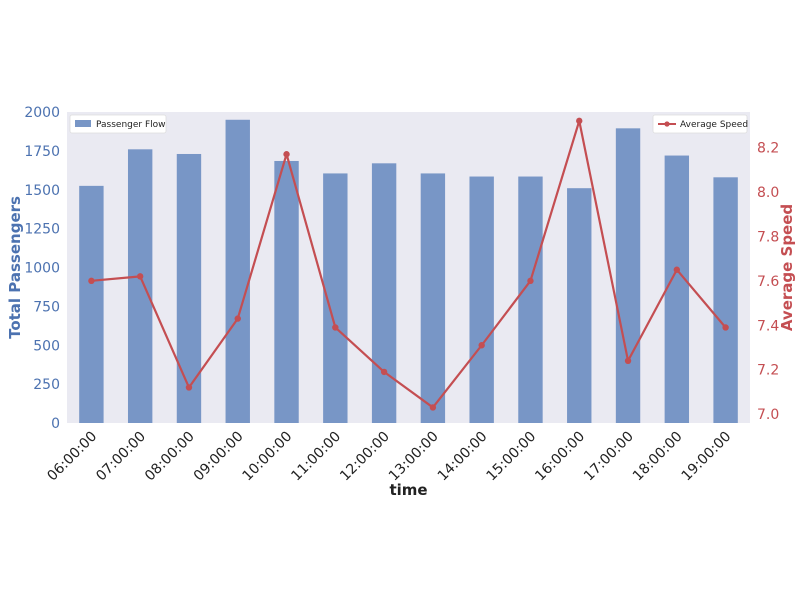 This screenshot has height=600, width=800. Describe the element at coordinates (579, 305) in the screenshot. I see `bar-16:00:00` at that location.